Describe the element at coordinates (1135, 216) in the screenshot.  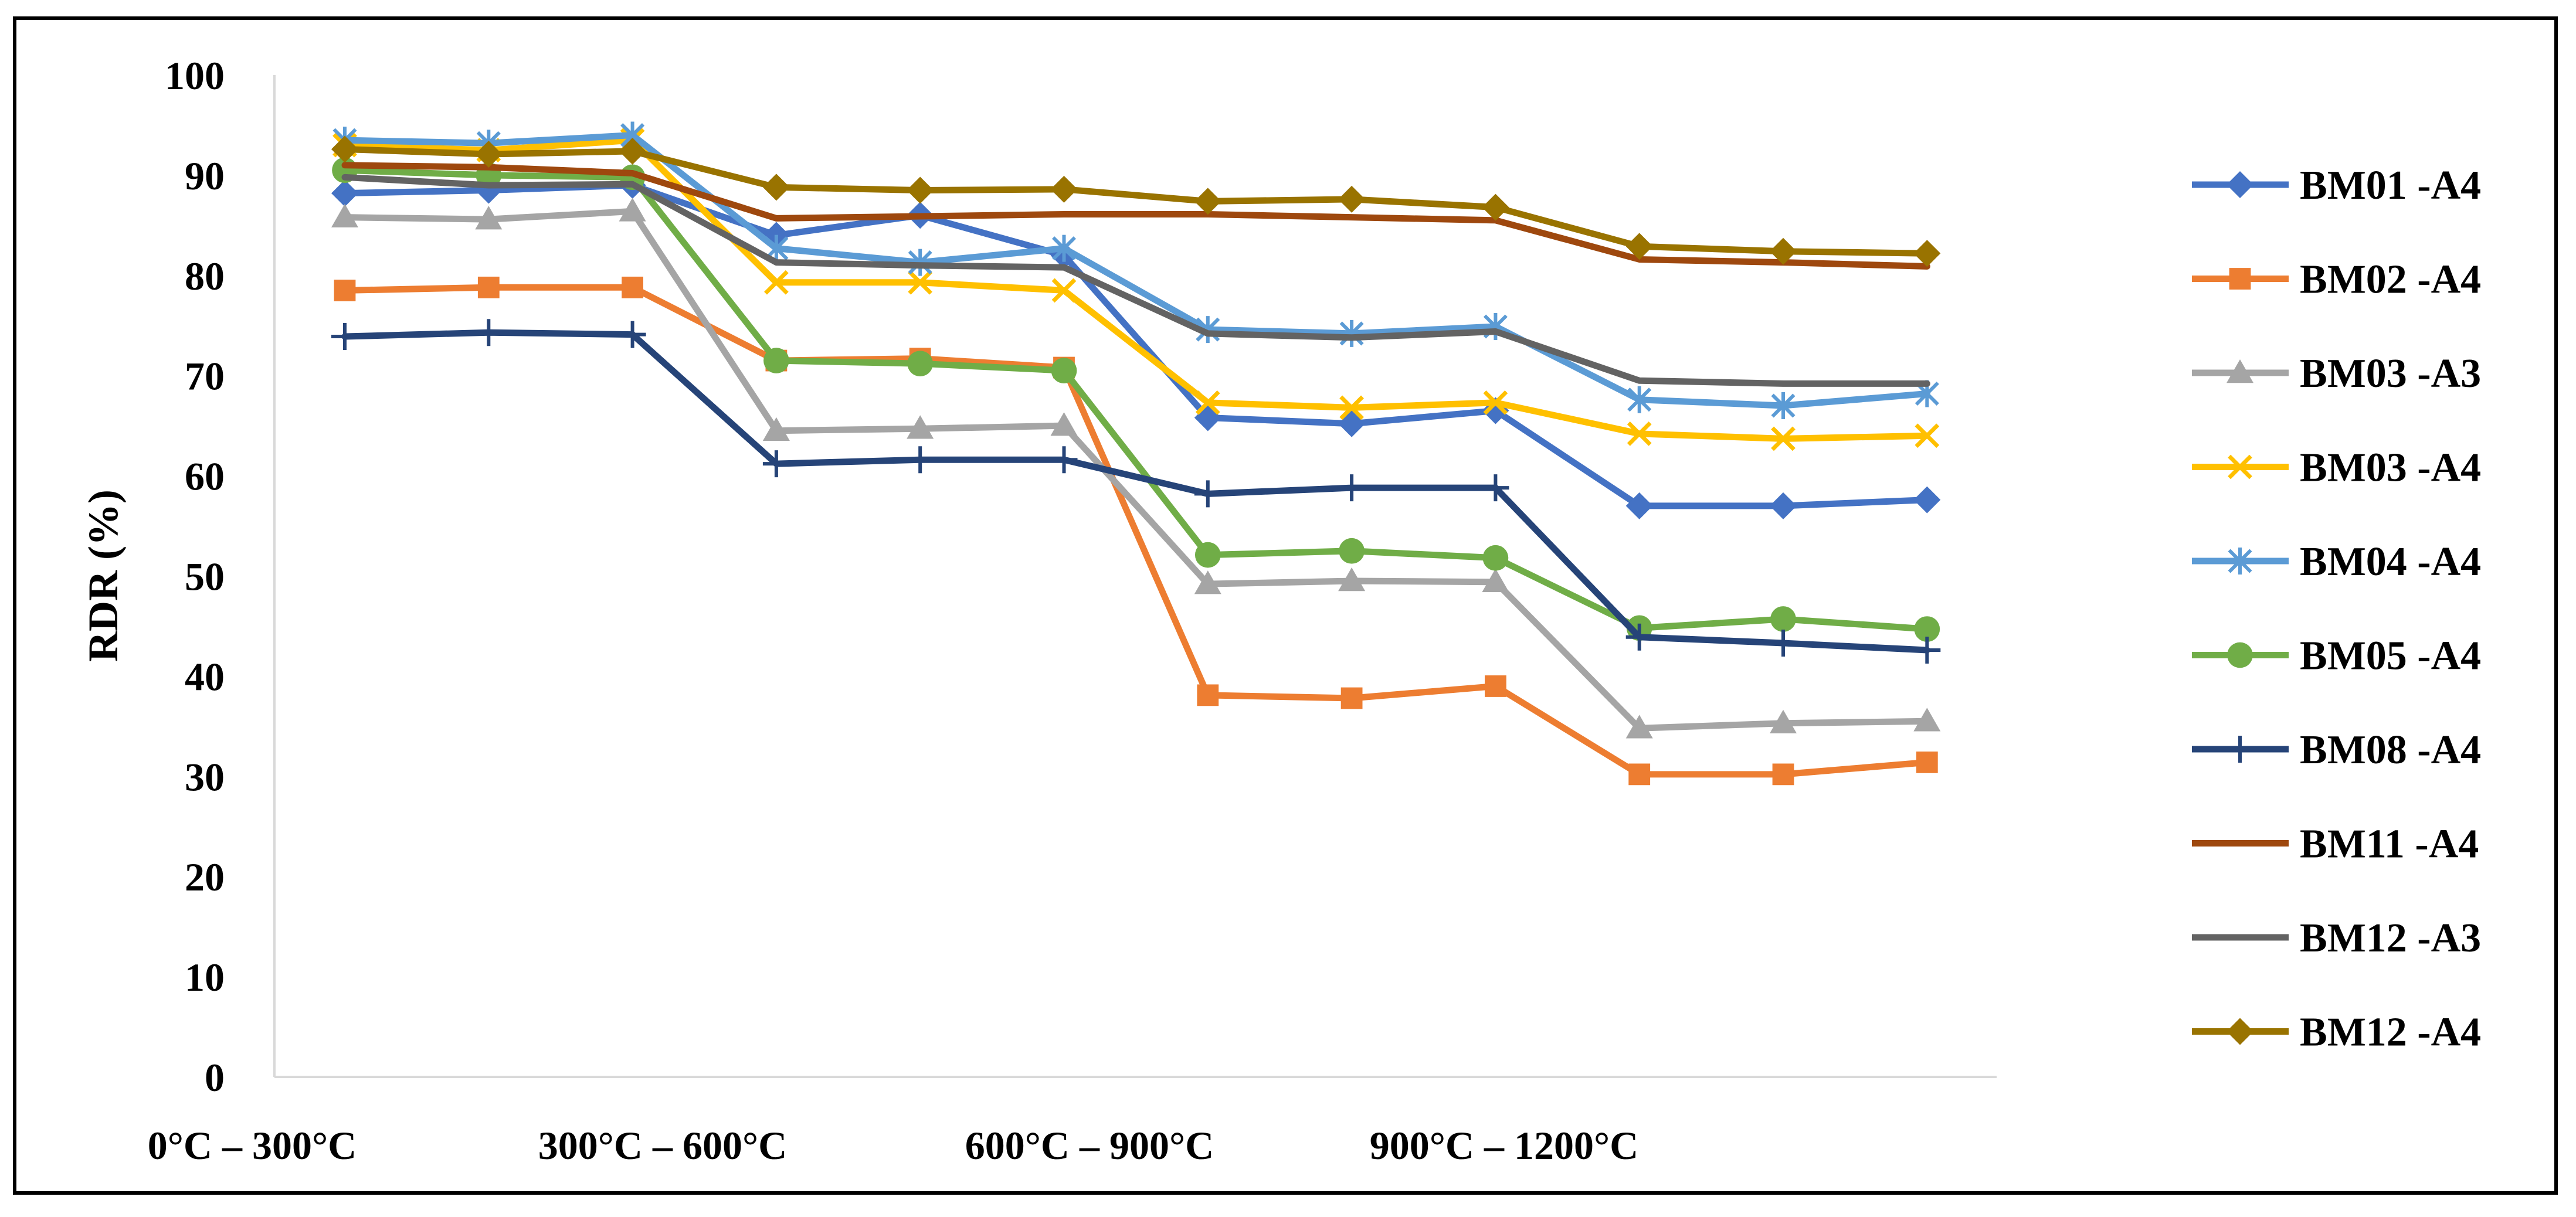
I see `series-bm11-a4` at that location.